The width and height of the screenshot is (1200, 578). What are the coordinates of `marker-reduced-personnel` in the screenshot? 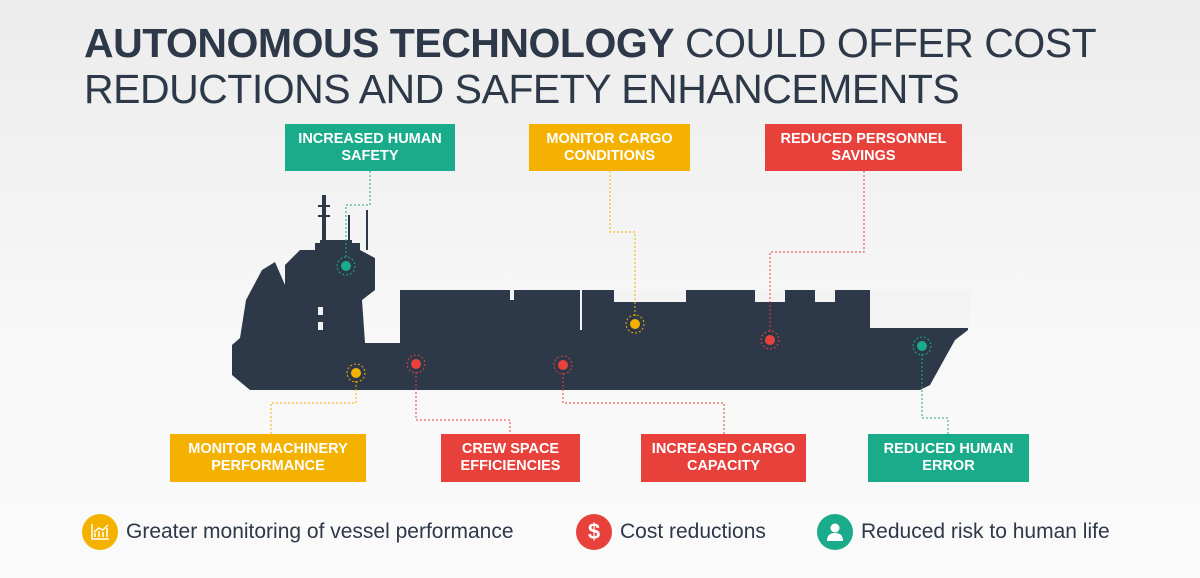 It's located at (770, 340).